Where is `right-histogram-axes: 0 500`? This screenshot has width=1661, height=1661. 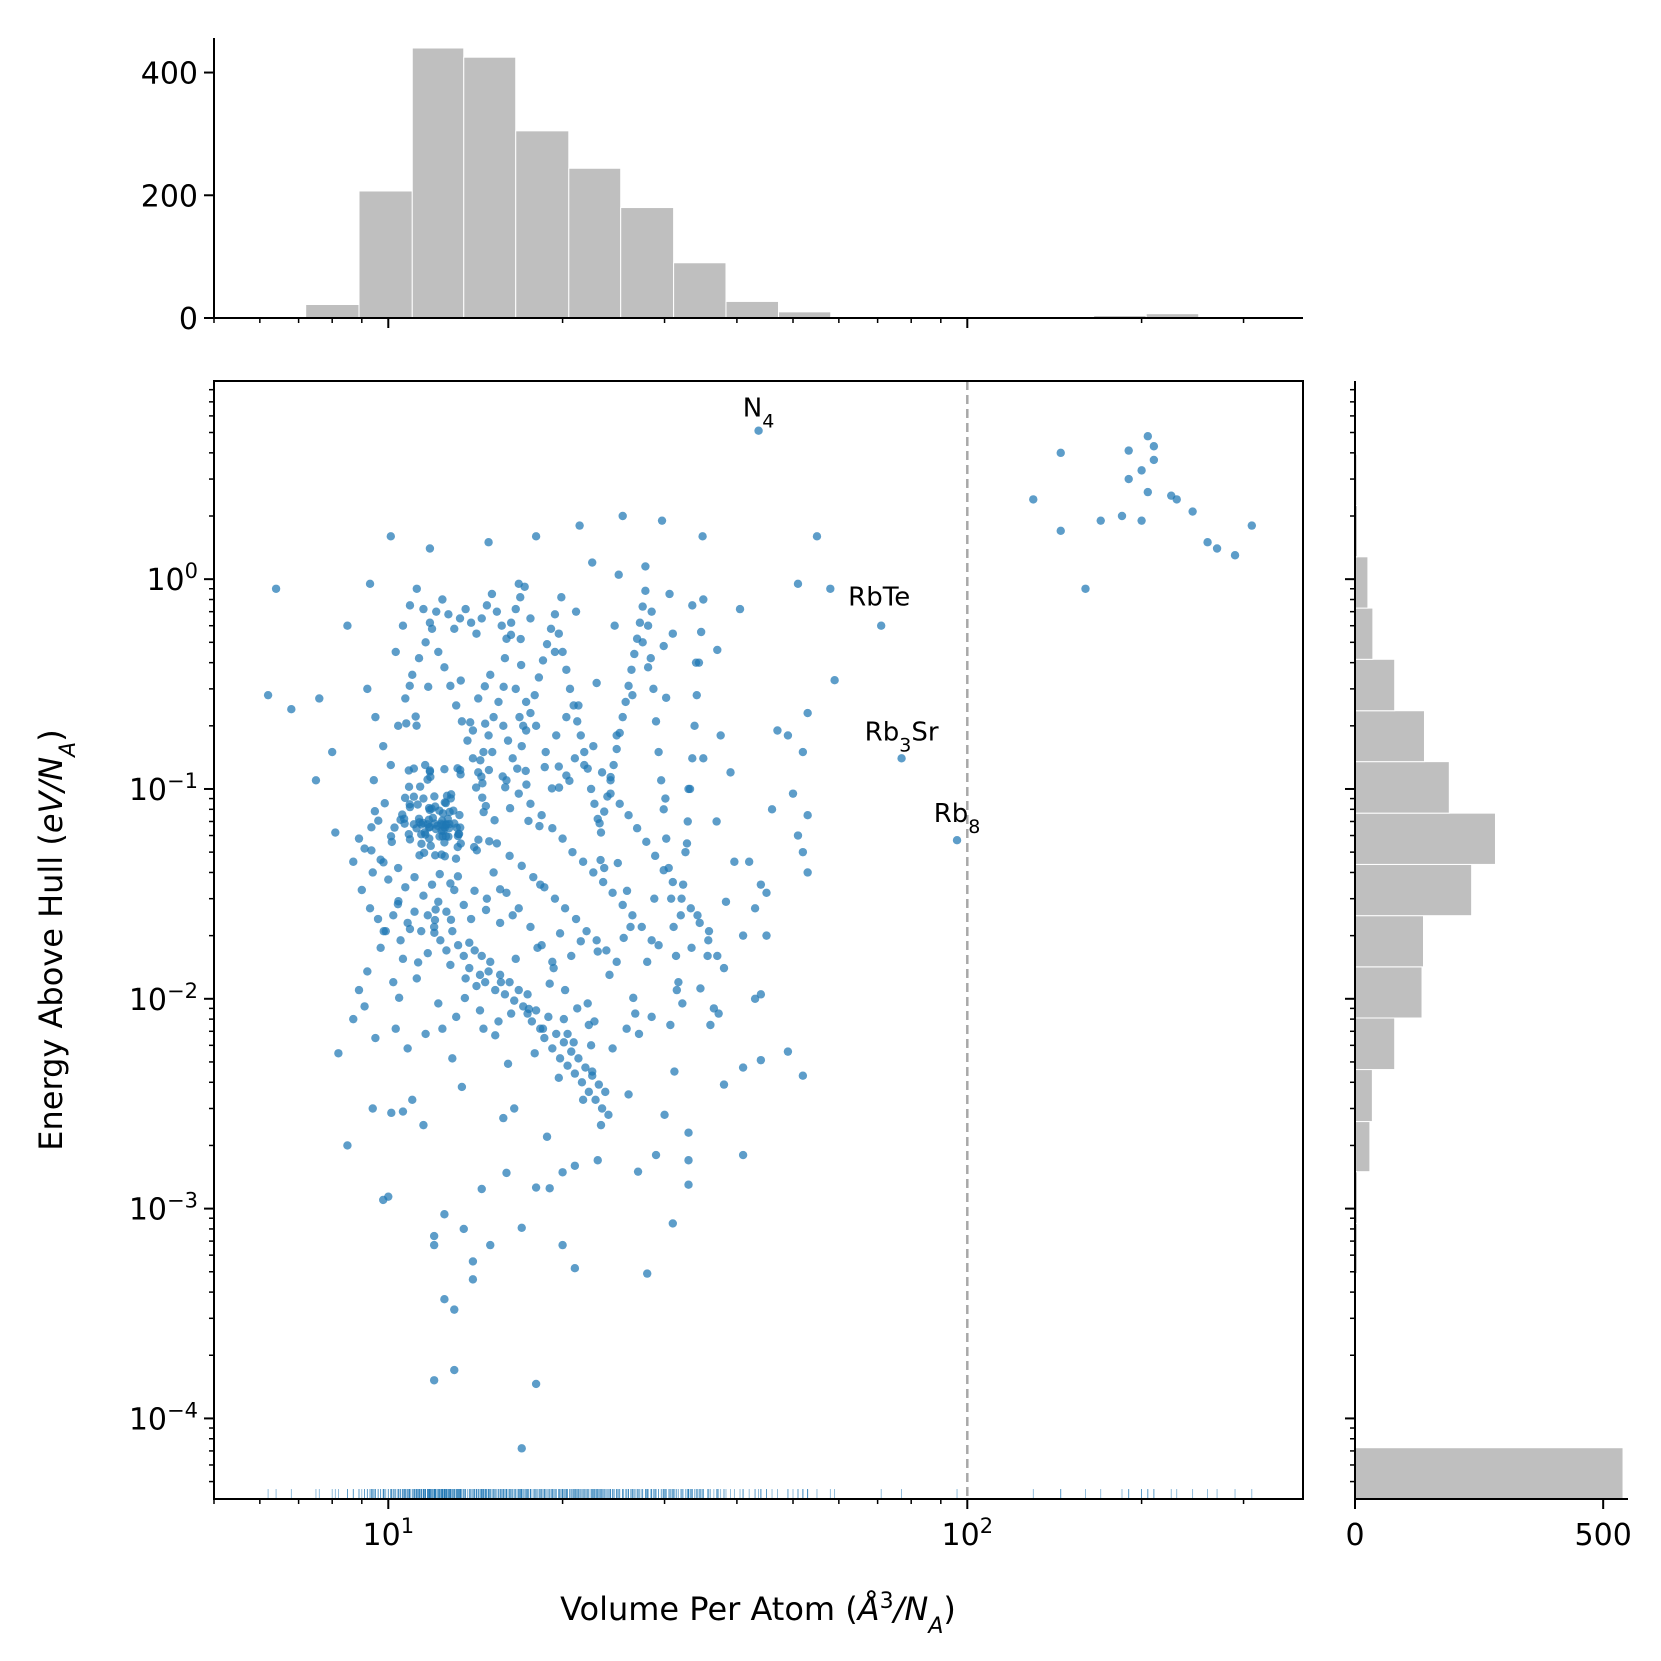 right-histogram-axes: 0 500 is located at coordinates (1488, 967).